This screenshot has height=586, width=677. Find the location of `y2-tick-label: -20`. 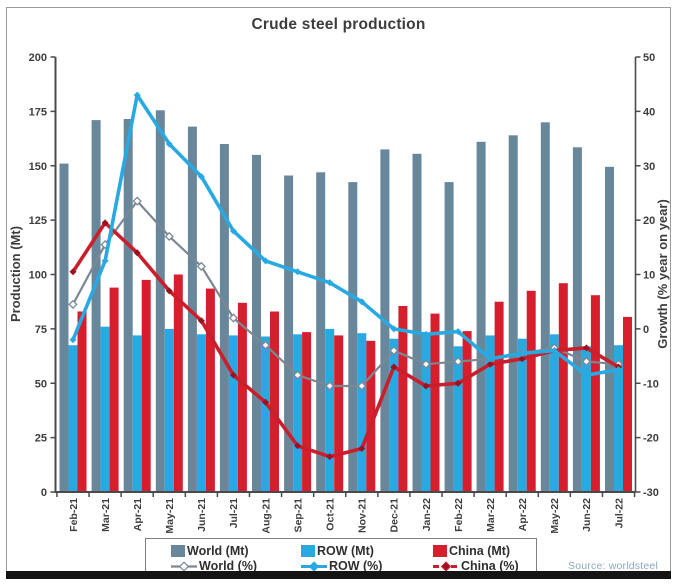

y2-tick-label: -20 is located at coordinates (651, 439).